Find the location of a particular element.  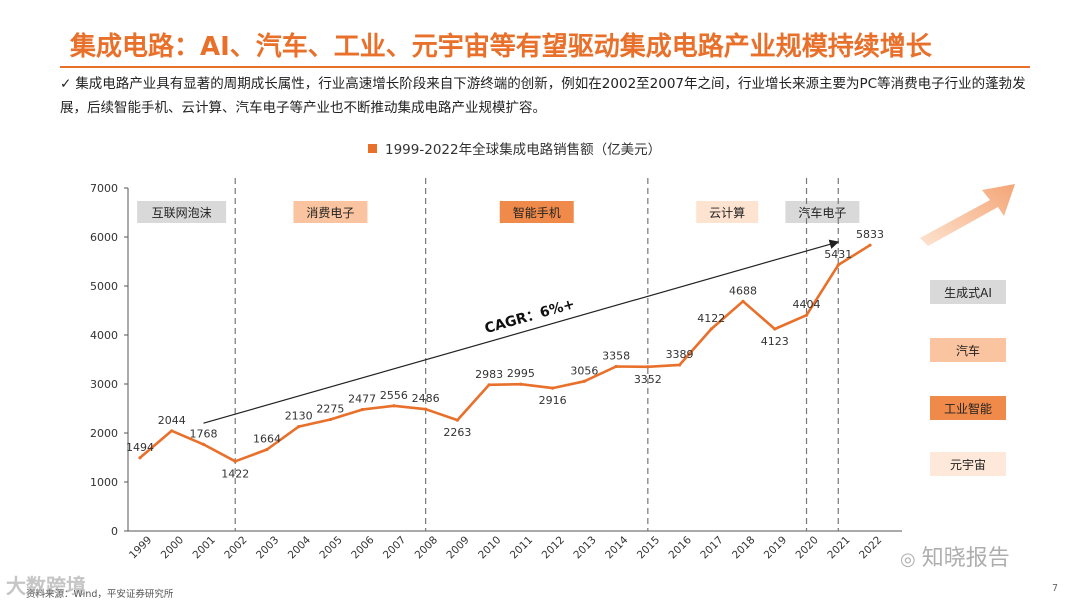

future-label: 元宇宙 is located at coordinates (968, 464).